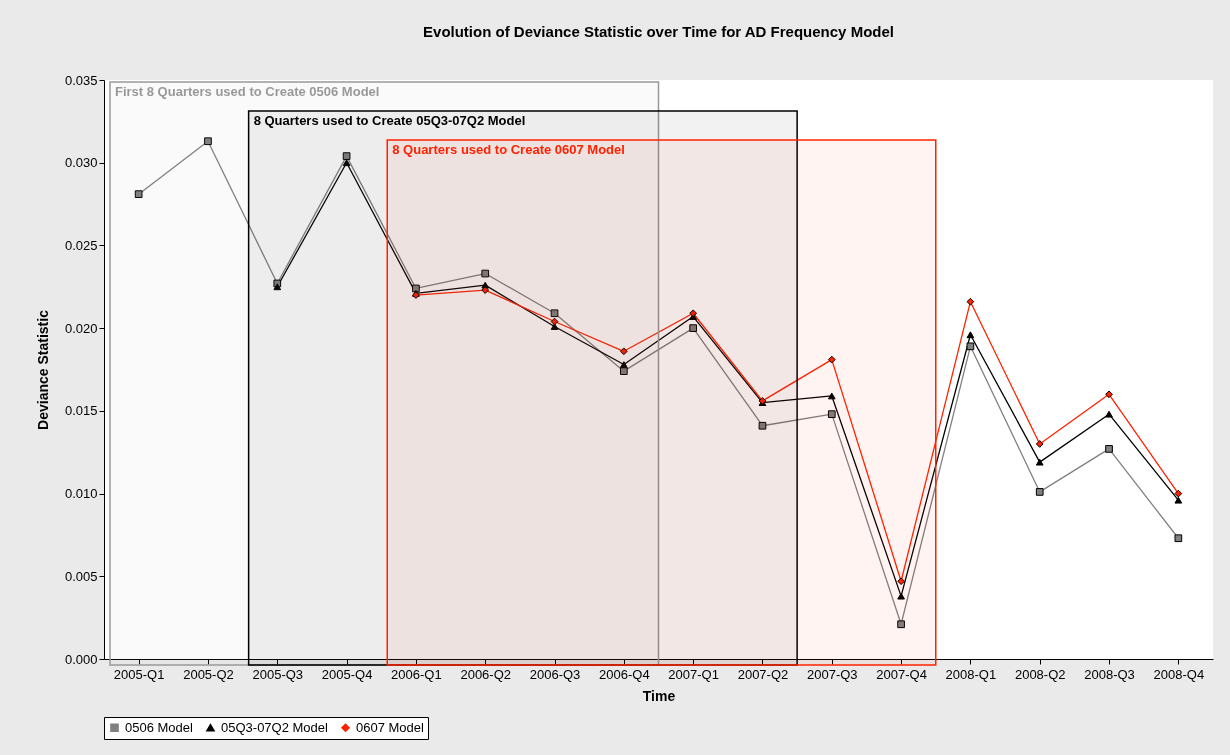 The width and height of the screenshot is (1230, 755). I want to click on x-tick-label: 2008-Q1, so click(971, 674).